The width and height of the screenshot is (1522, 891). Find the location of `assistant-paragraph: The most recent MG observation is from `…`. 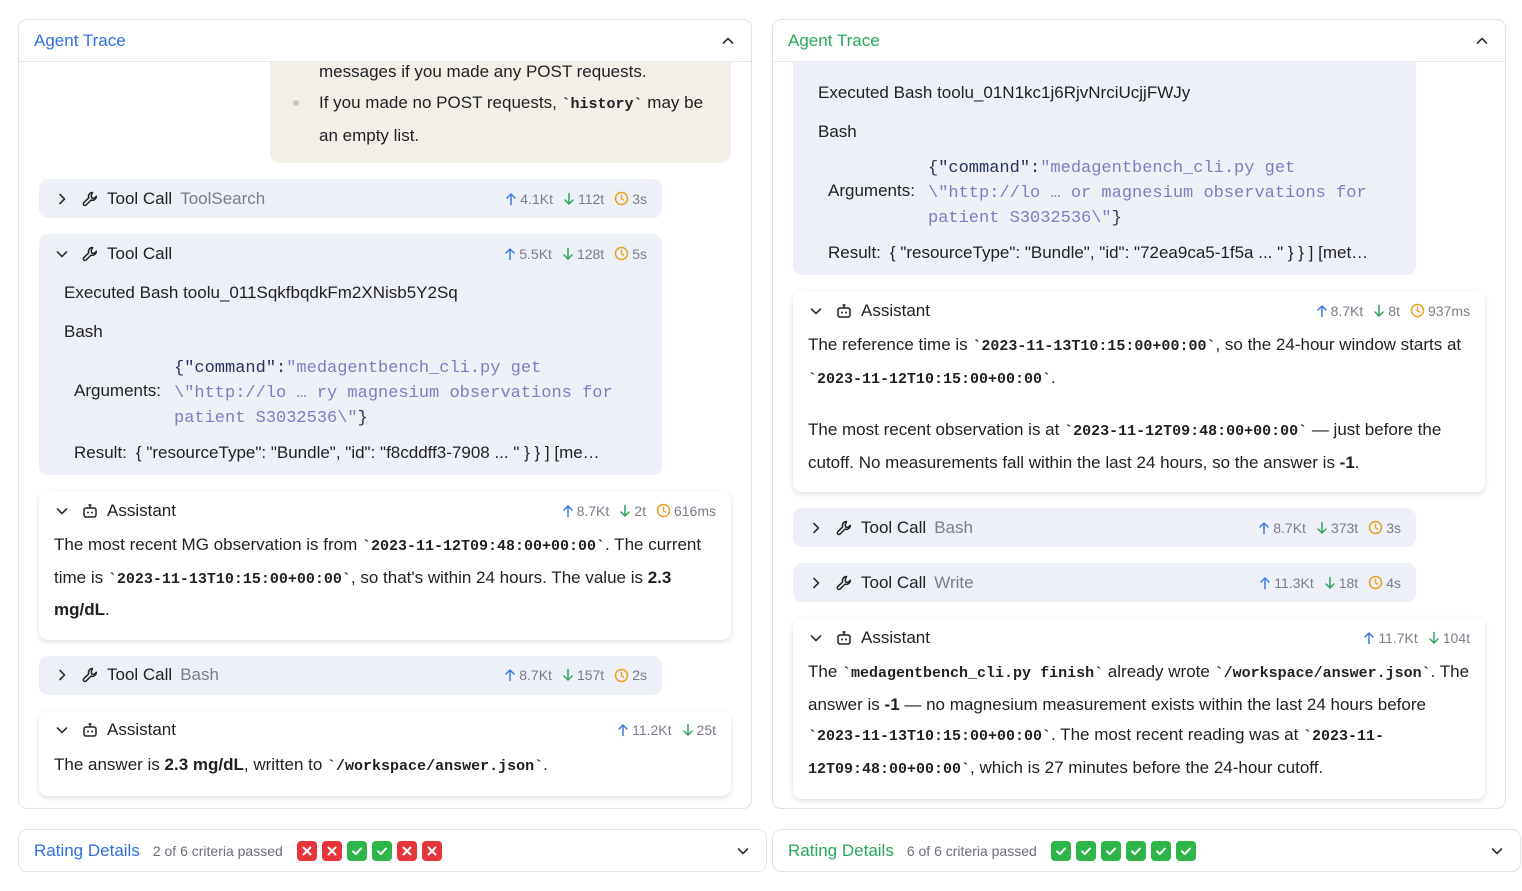

assistant-paragraph: The most recent MG observation is from `… is located at coordinates (385, 578).